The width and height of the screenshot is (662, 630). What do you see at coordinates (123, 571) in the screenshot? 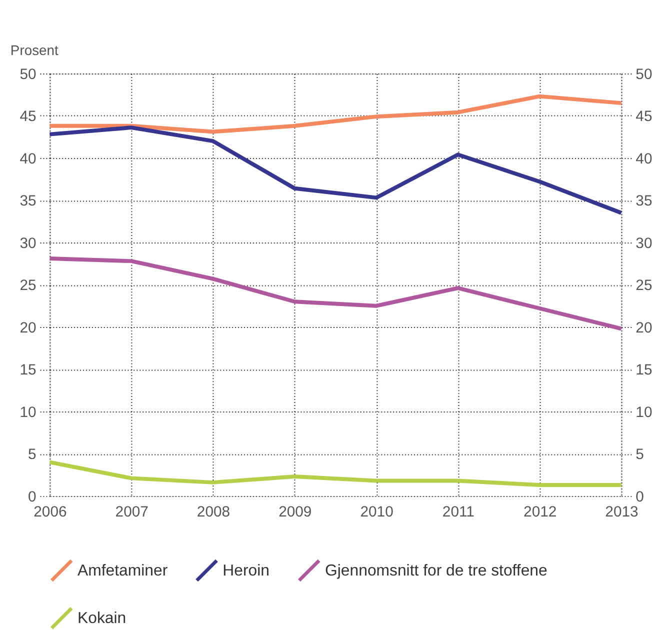
I see `legend-label: Amfetaminer` at bounding box center [123, 571].